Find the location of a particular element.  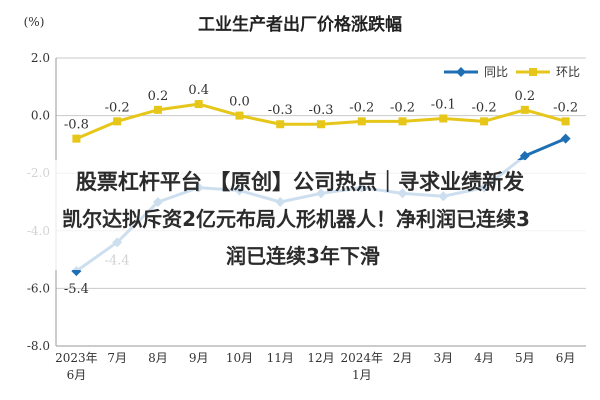

headline-line-3: 润已连续3年下滑 is located at coordinates (303, 256).